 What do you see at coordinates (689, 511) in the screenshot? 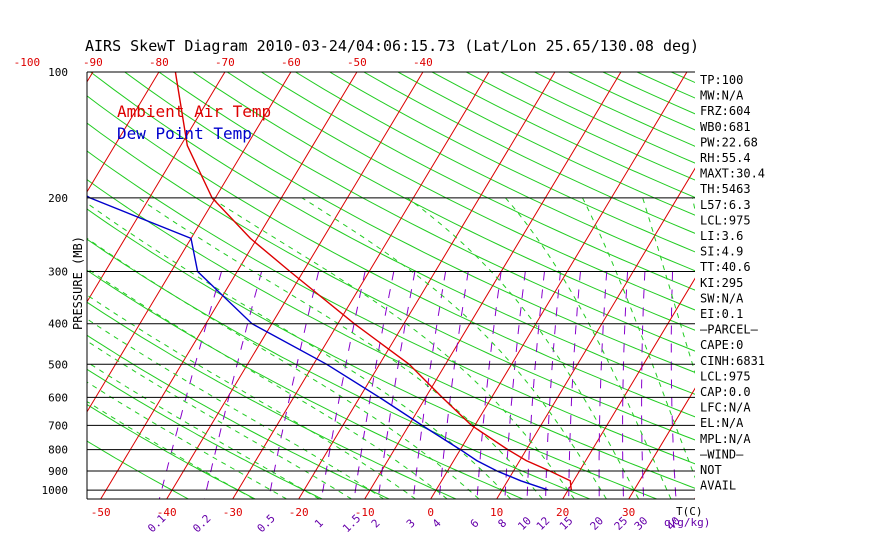
I see `x-axis-label: T(C)` at bounding box center [689, 511].